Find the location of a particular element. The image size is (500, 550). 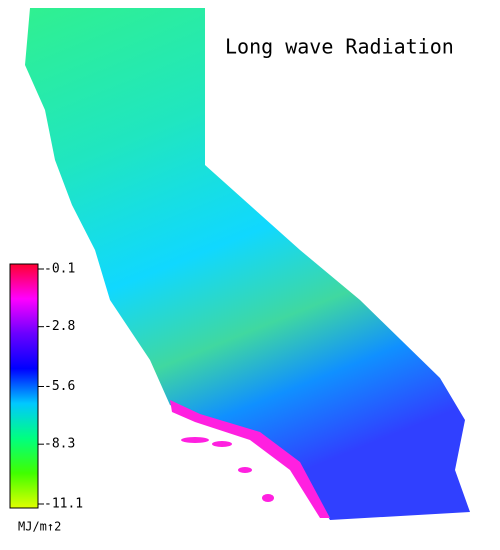

colorbar-tick-label: -0.1 is located at coordinates (59, 269).